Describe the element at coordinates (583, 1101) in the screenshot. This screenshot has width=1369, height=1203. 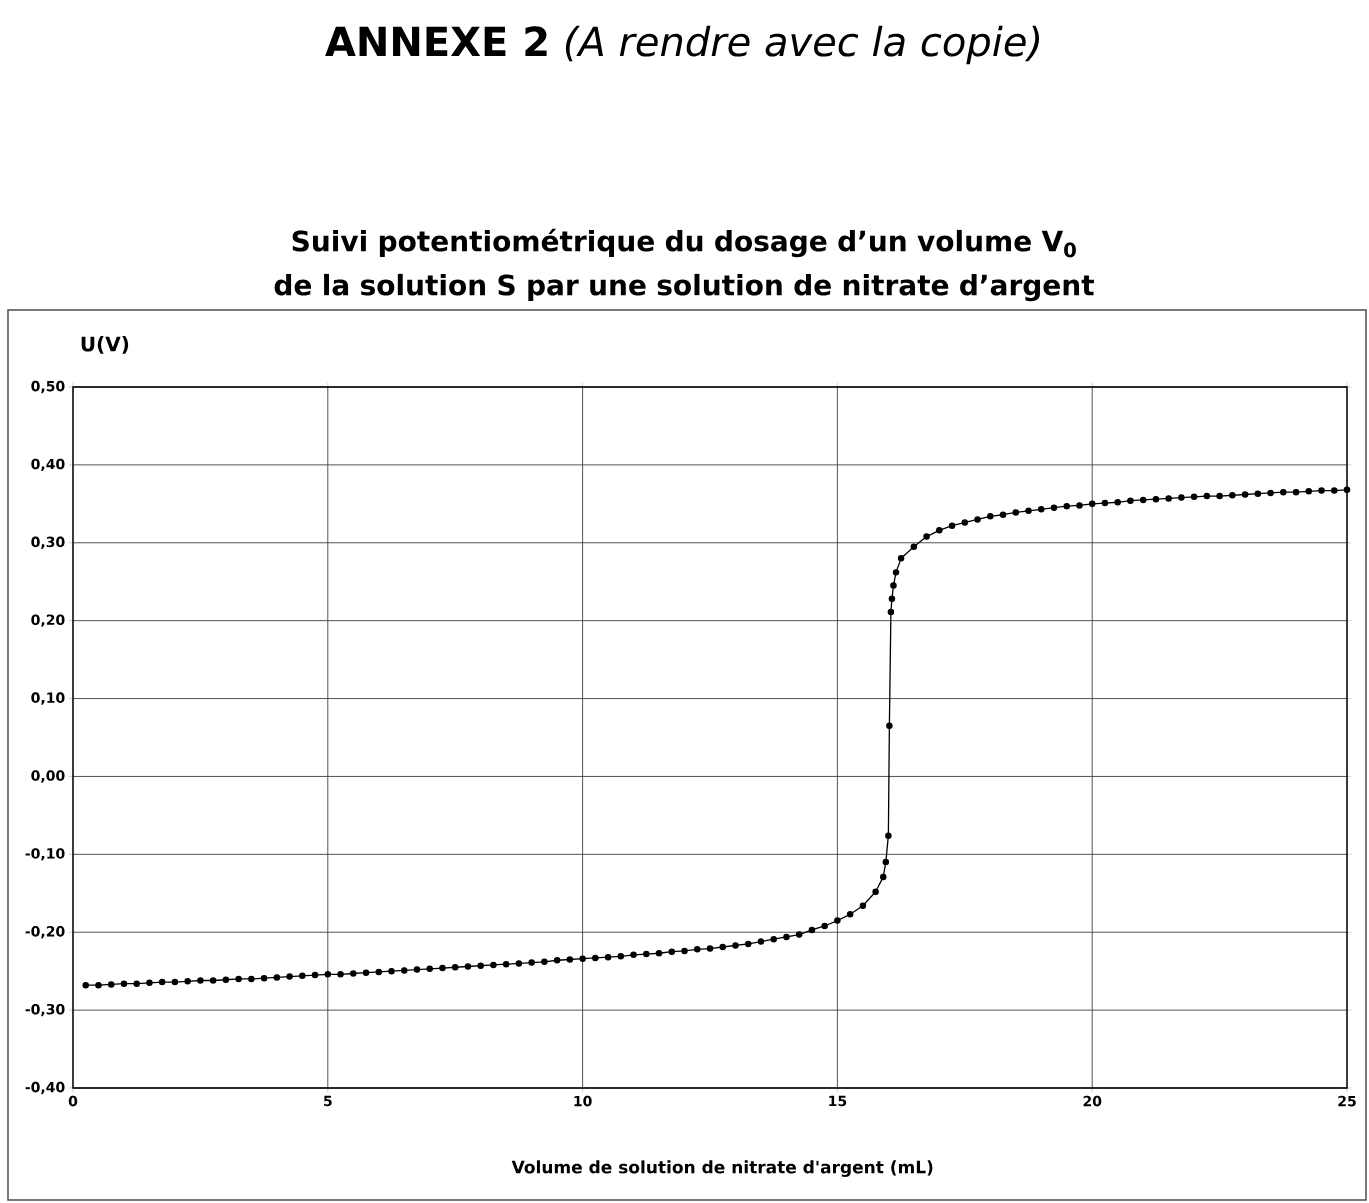
I see `x-tick-label: 10` at that location.